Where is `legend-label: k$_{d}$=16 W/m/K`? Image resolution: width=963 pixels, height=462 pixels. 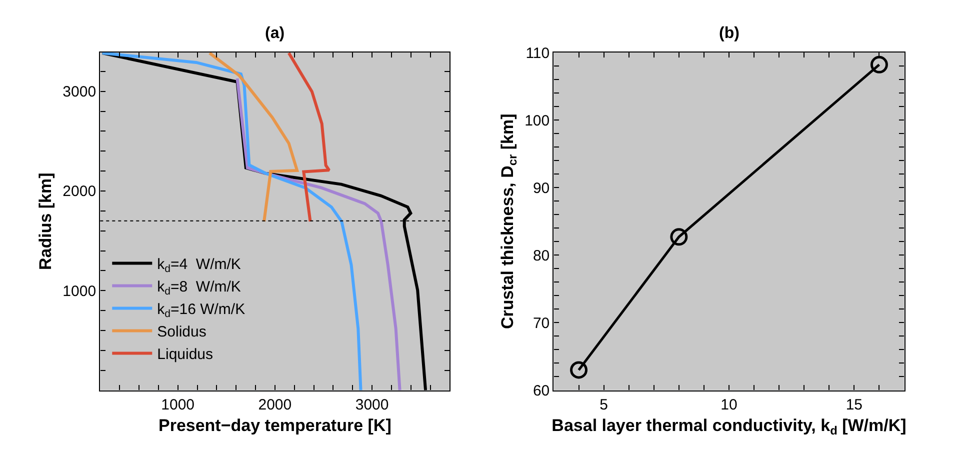
legend-label: k$_{d}$=16 W/m/K is located at coordinates (201, 310).